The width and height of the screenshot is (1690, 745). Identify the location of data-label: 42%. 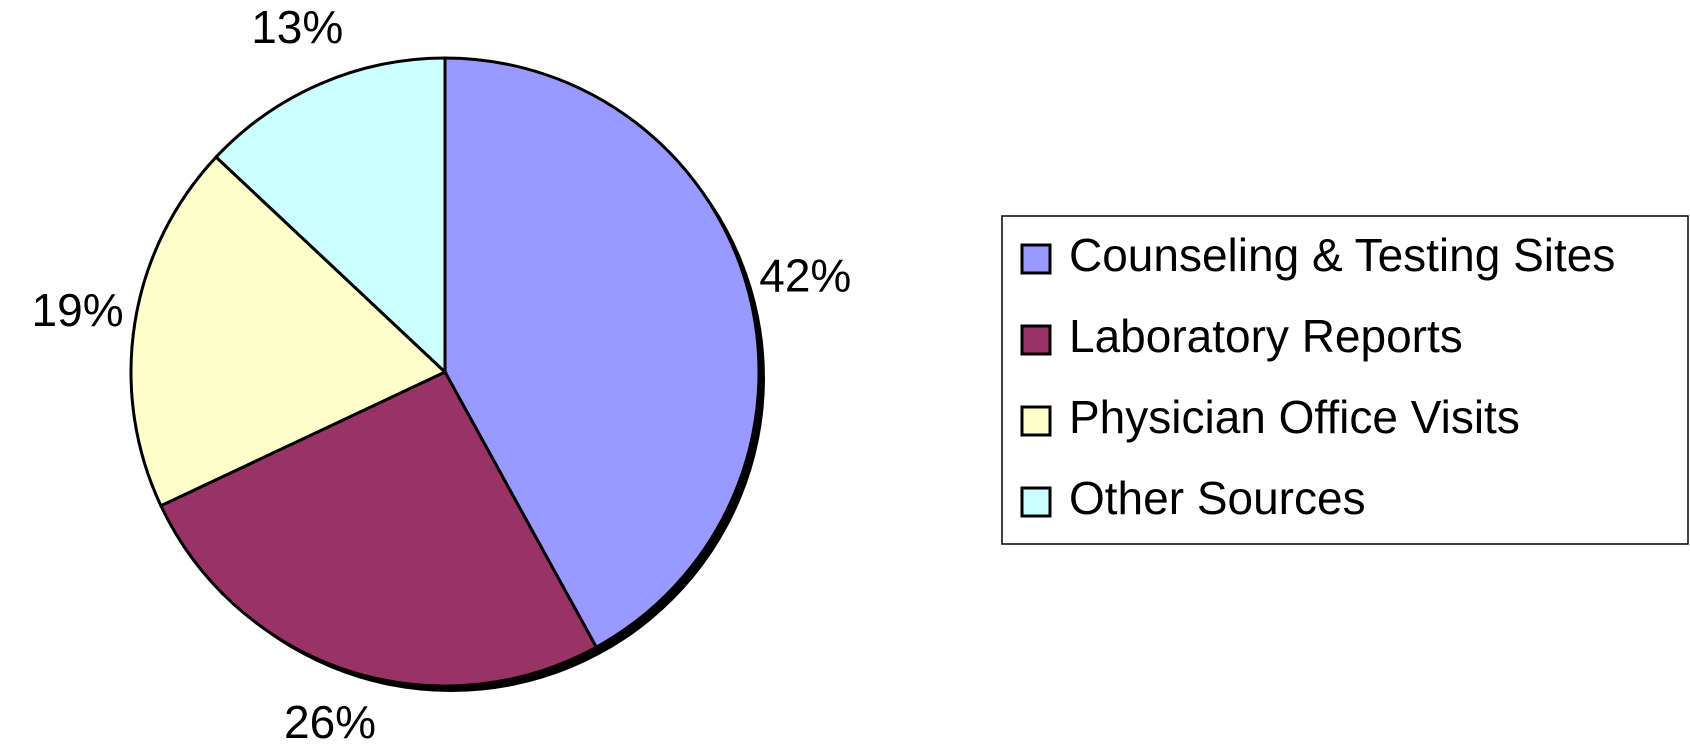
(805, 276).